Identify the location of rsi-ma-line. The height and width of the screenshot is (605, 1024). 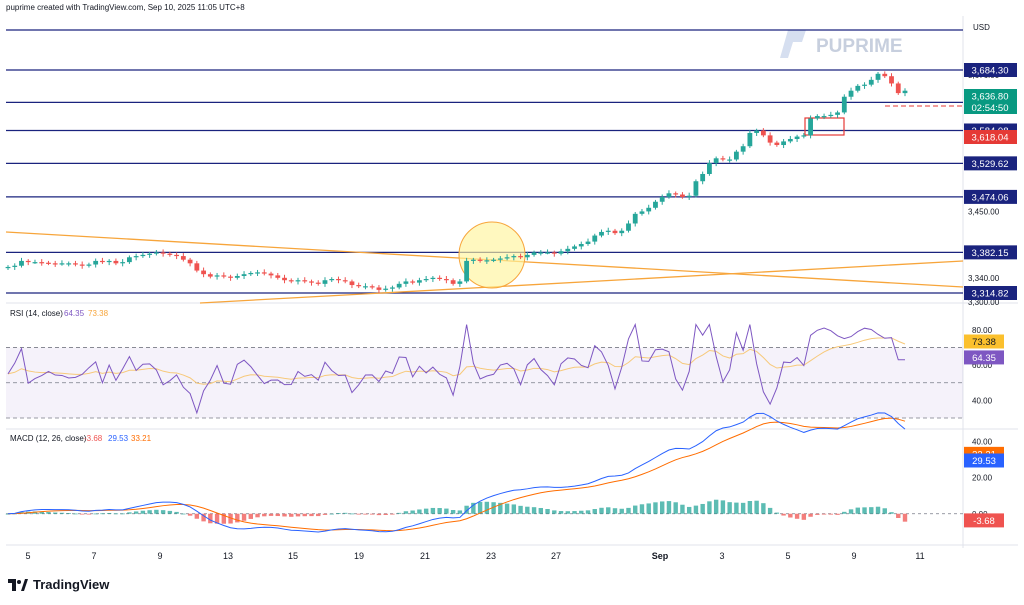
(456, 361).